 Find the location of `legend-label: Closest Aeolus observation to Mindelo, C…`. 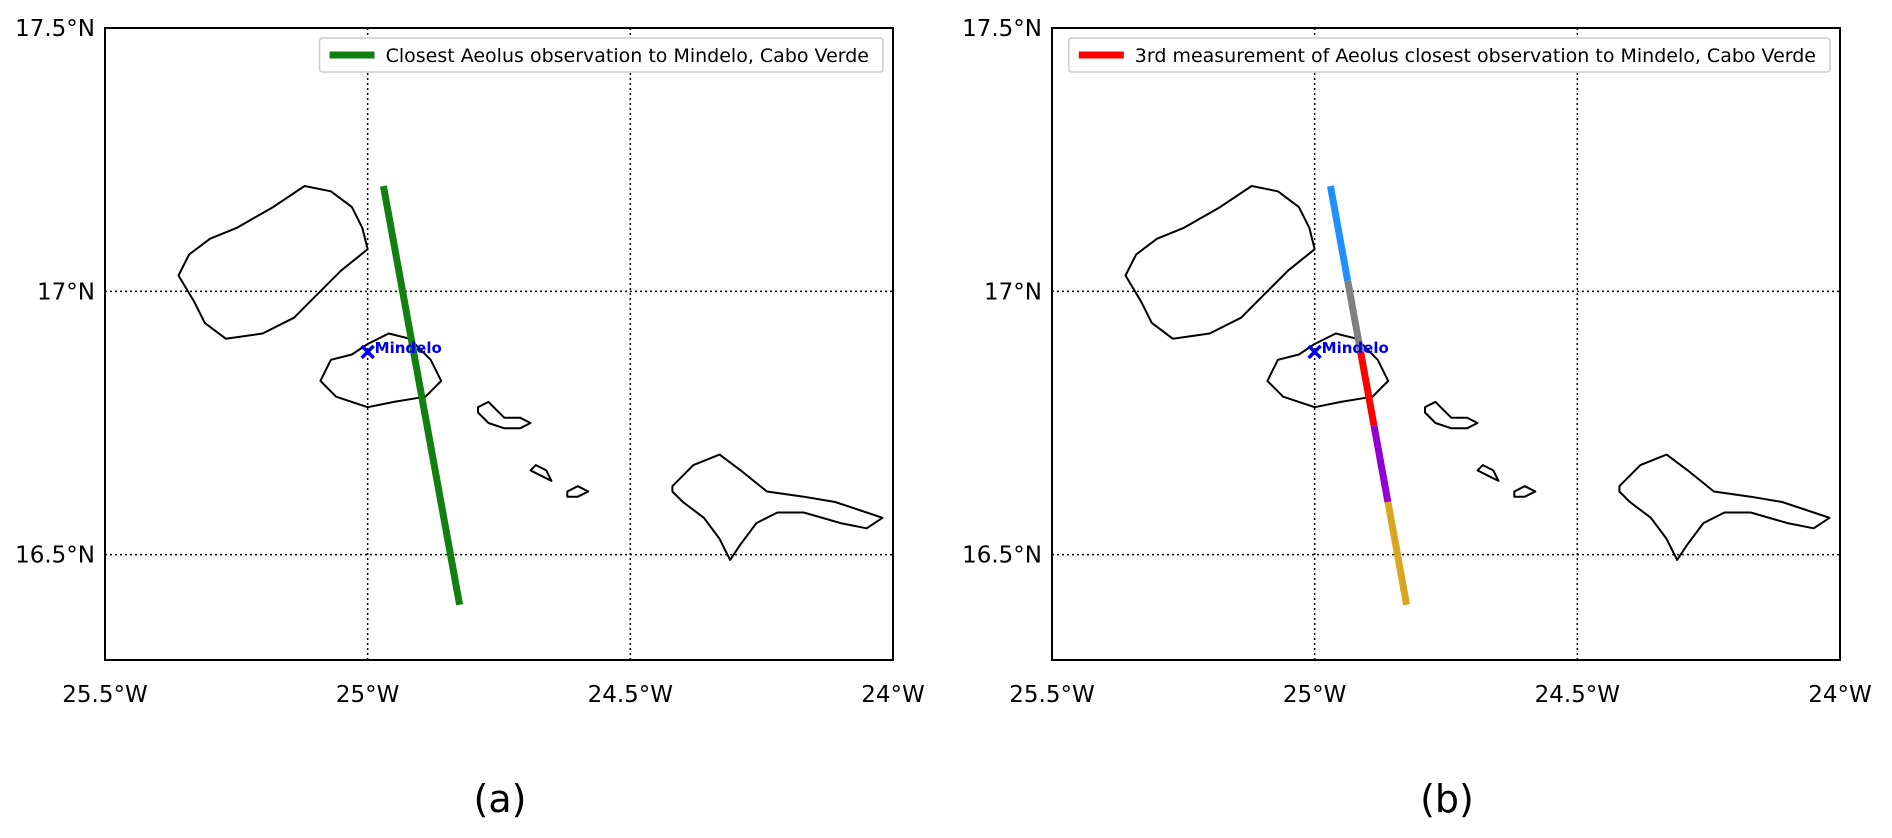

legend-label: Closest Aeolus observation to Mindelo, C… is located at coordinates (627, 56).